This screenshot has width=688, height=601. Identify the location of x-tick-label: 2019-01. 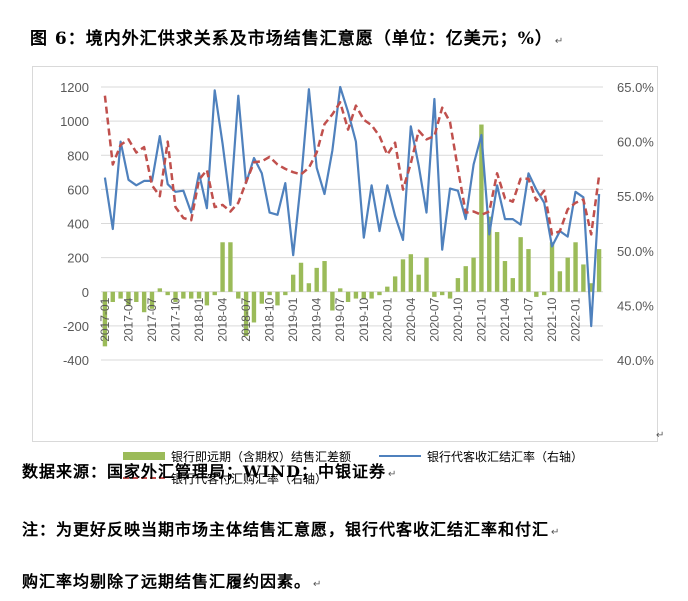
(293, 319).